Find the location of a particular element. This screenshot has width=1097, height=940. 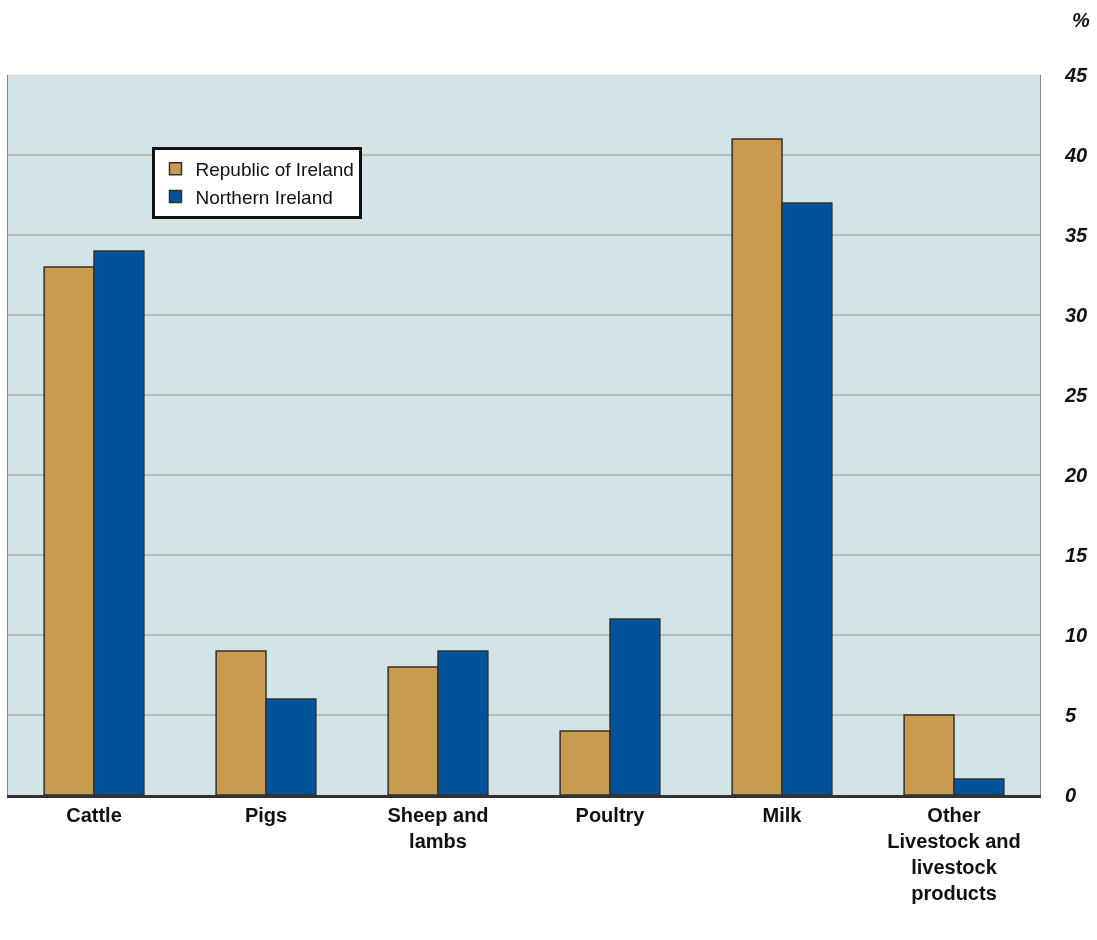

legend-label: Northern Ireland is located at coordinates (264, 197).